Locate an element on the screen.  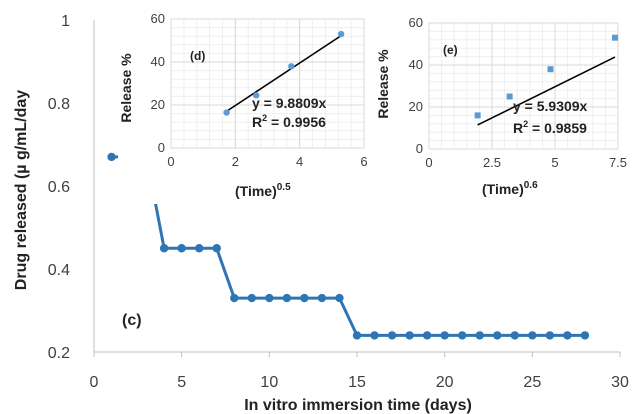
inset-d-series is located at coordinates (284, 73).